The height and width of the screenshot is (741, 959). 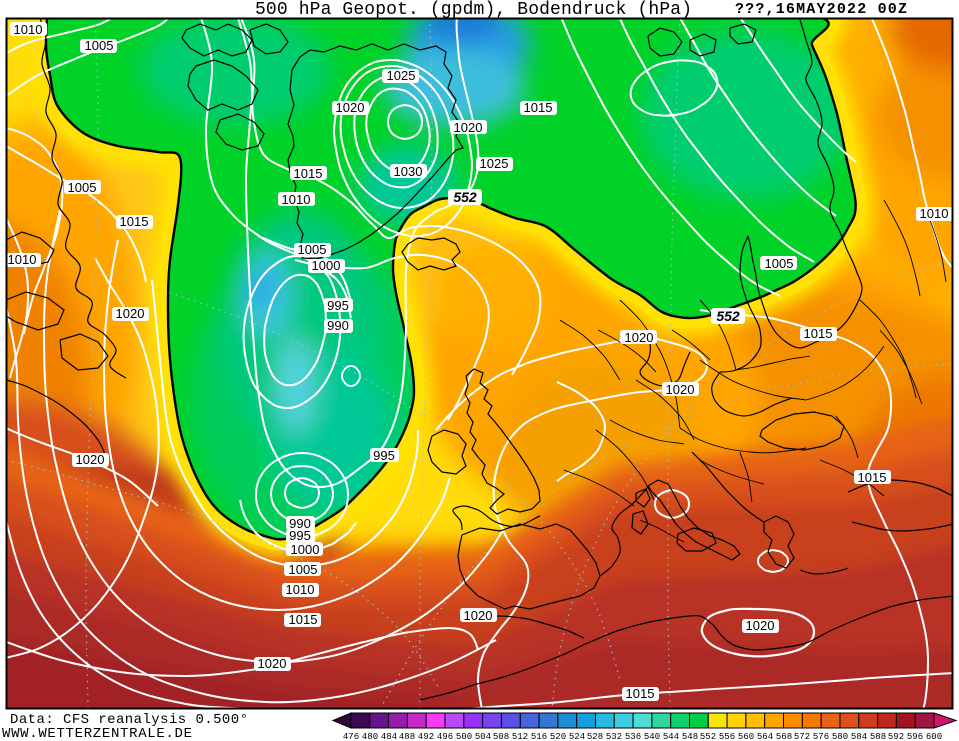 What do you see at coordinates (878, 736) in the screenshot?
I see `svg-text: 588` at bounding box center [878, 736].